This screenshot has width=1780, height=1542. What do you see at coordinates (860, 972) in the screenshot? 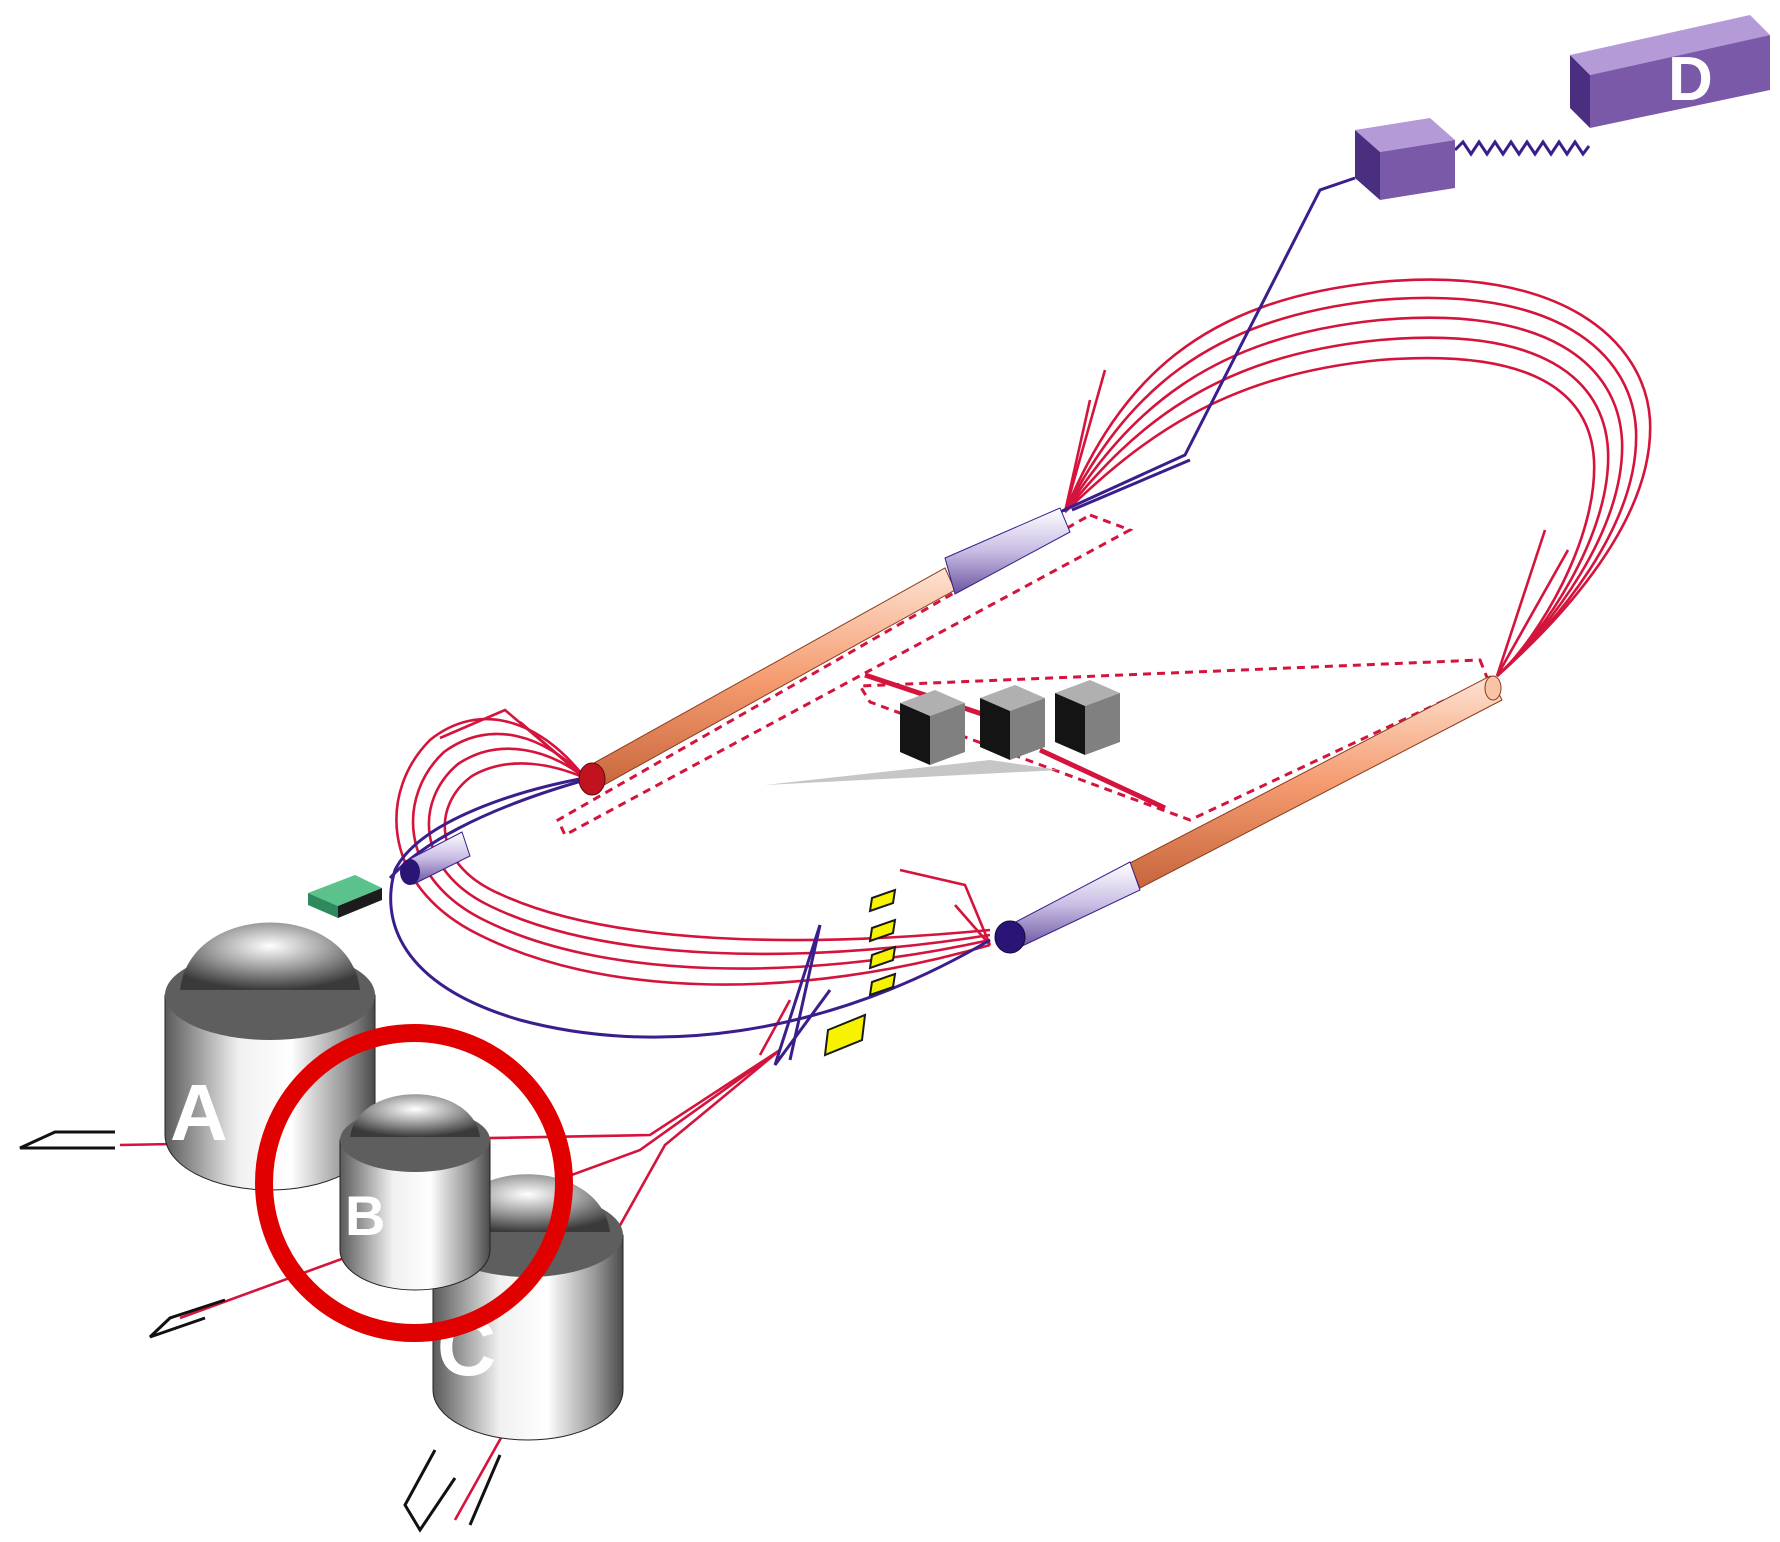
I see `dipole-magnets` at bounding box center [860, 972].